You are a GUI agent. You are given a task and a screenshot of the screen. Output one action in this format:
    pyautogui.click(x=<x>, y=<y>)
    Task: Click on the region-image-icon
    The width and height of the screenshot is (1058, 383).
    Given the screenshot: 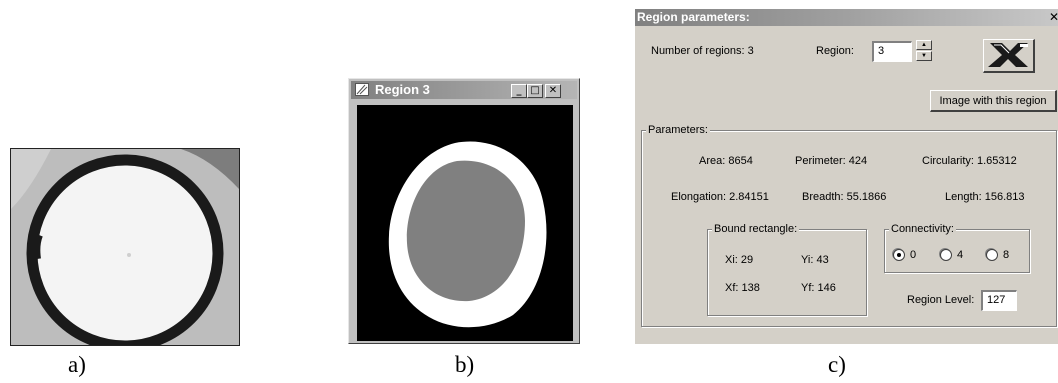 What is the action you would take?
    pyautogui.click(x=1009, y=56)
    